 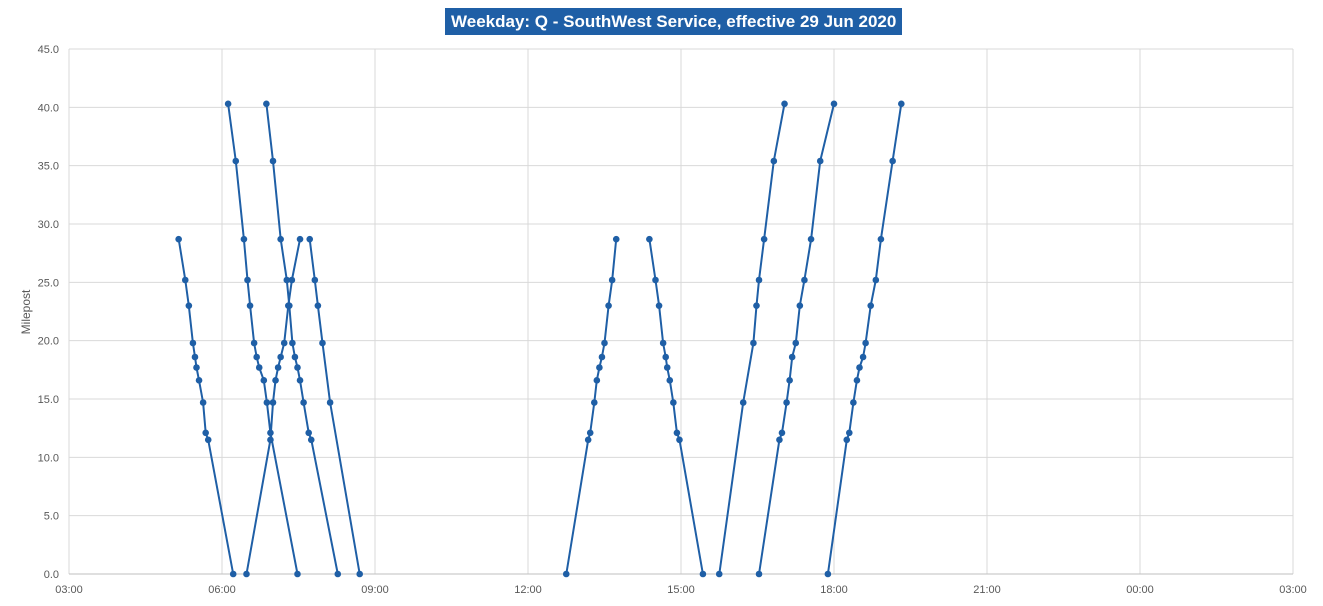 I want to click on y-axis-label: Milepost, so click(x=26, y=311).